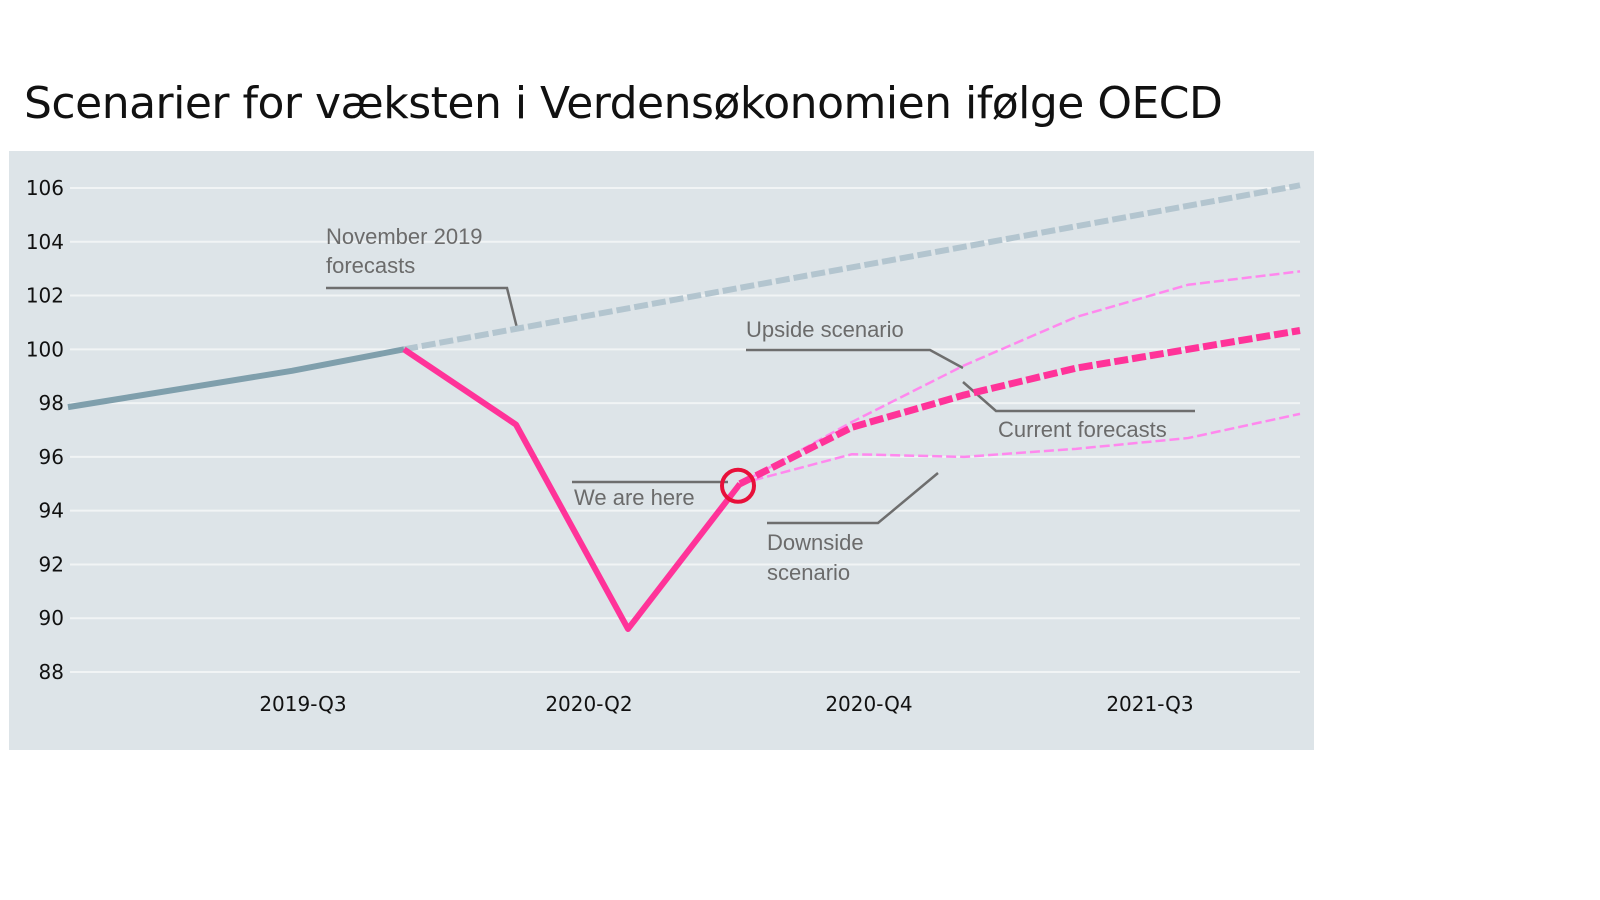 This screenshot has height=900, width=1600. I want to click on series-line-upside-scenario, so click(1020, 377).